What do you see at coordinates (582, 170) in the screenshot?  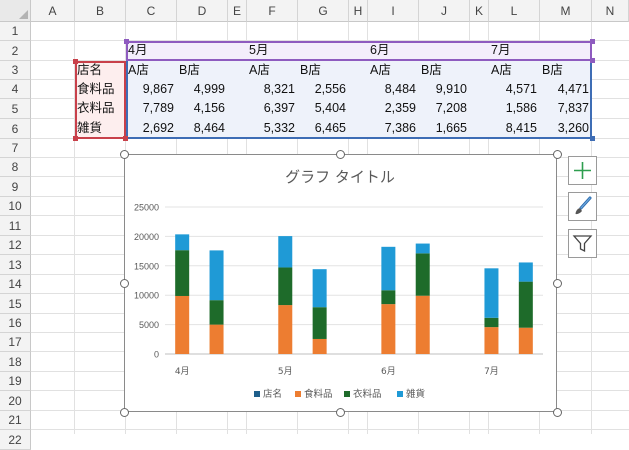 I see `chart-elements-button` at bounding box center [582, 170].